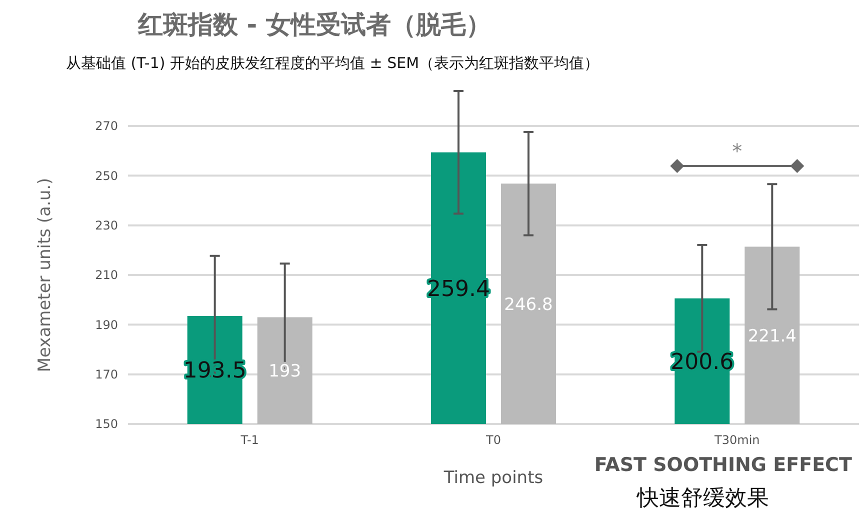 The width and height of the screenshot is (867, 517). What do you see at coordinates (333, 63) in the screenshot?
I see `chart-subtitle: 从基础值 (T-1) 开始的皮肤发红程度的平均值 ± SEM（表示为红斑指数平均值）` at bounding box center [333, 63].